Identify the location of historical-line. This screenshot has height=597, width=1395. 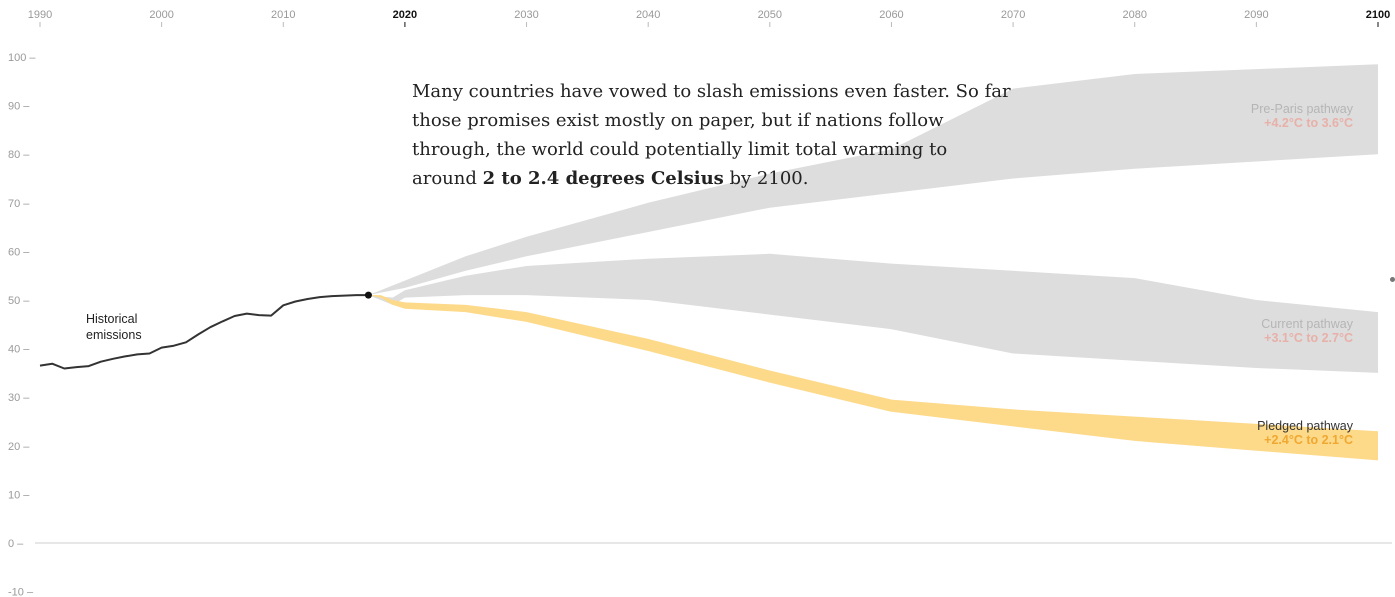
(204, 332).